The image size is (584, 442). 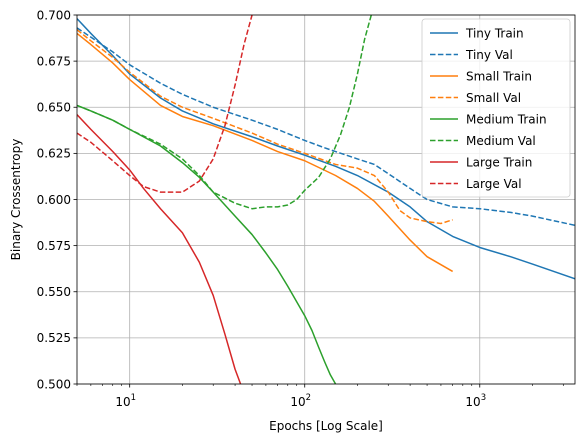 I want to click on legend-label: Medium Val, so click(x=501, y=141).